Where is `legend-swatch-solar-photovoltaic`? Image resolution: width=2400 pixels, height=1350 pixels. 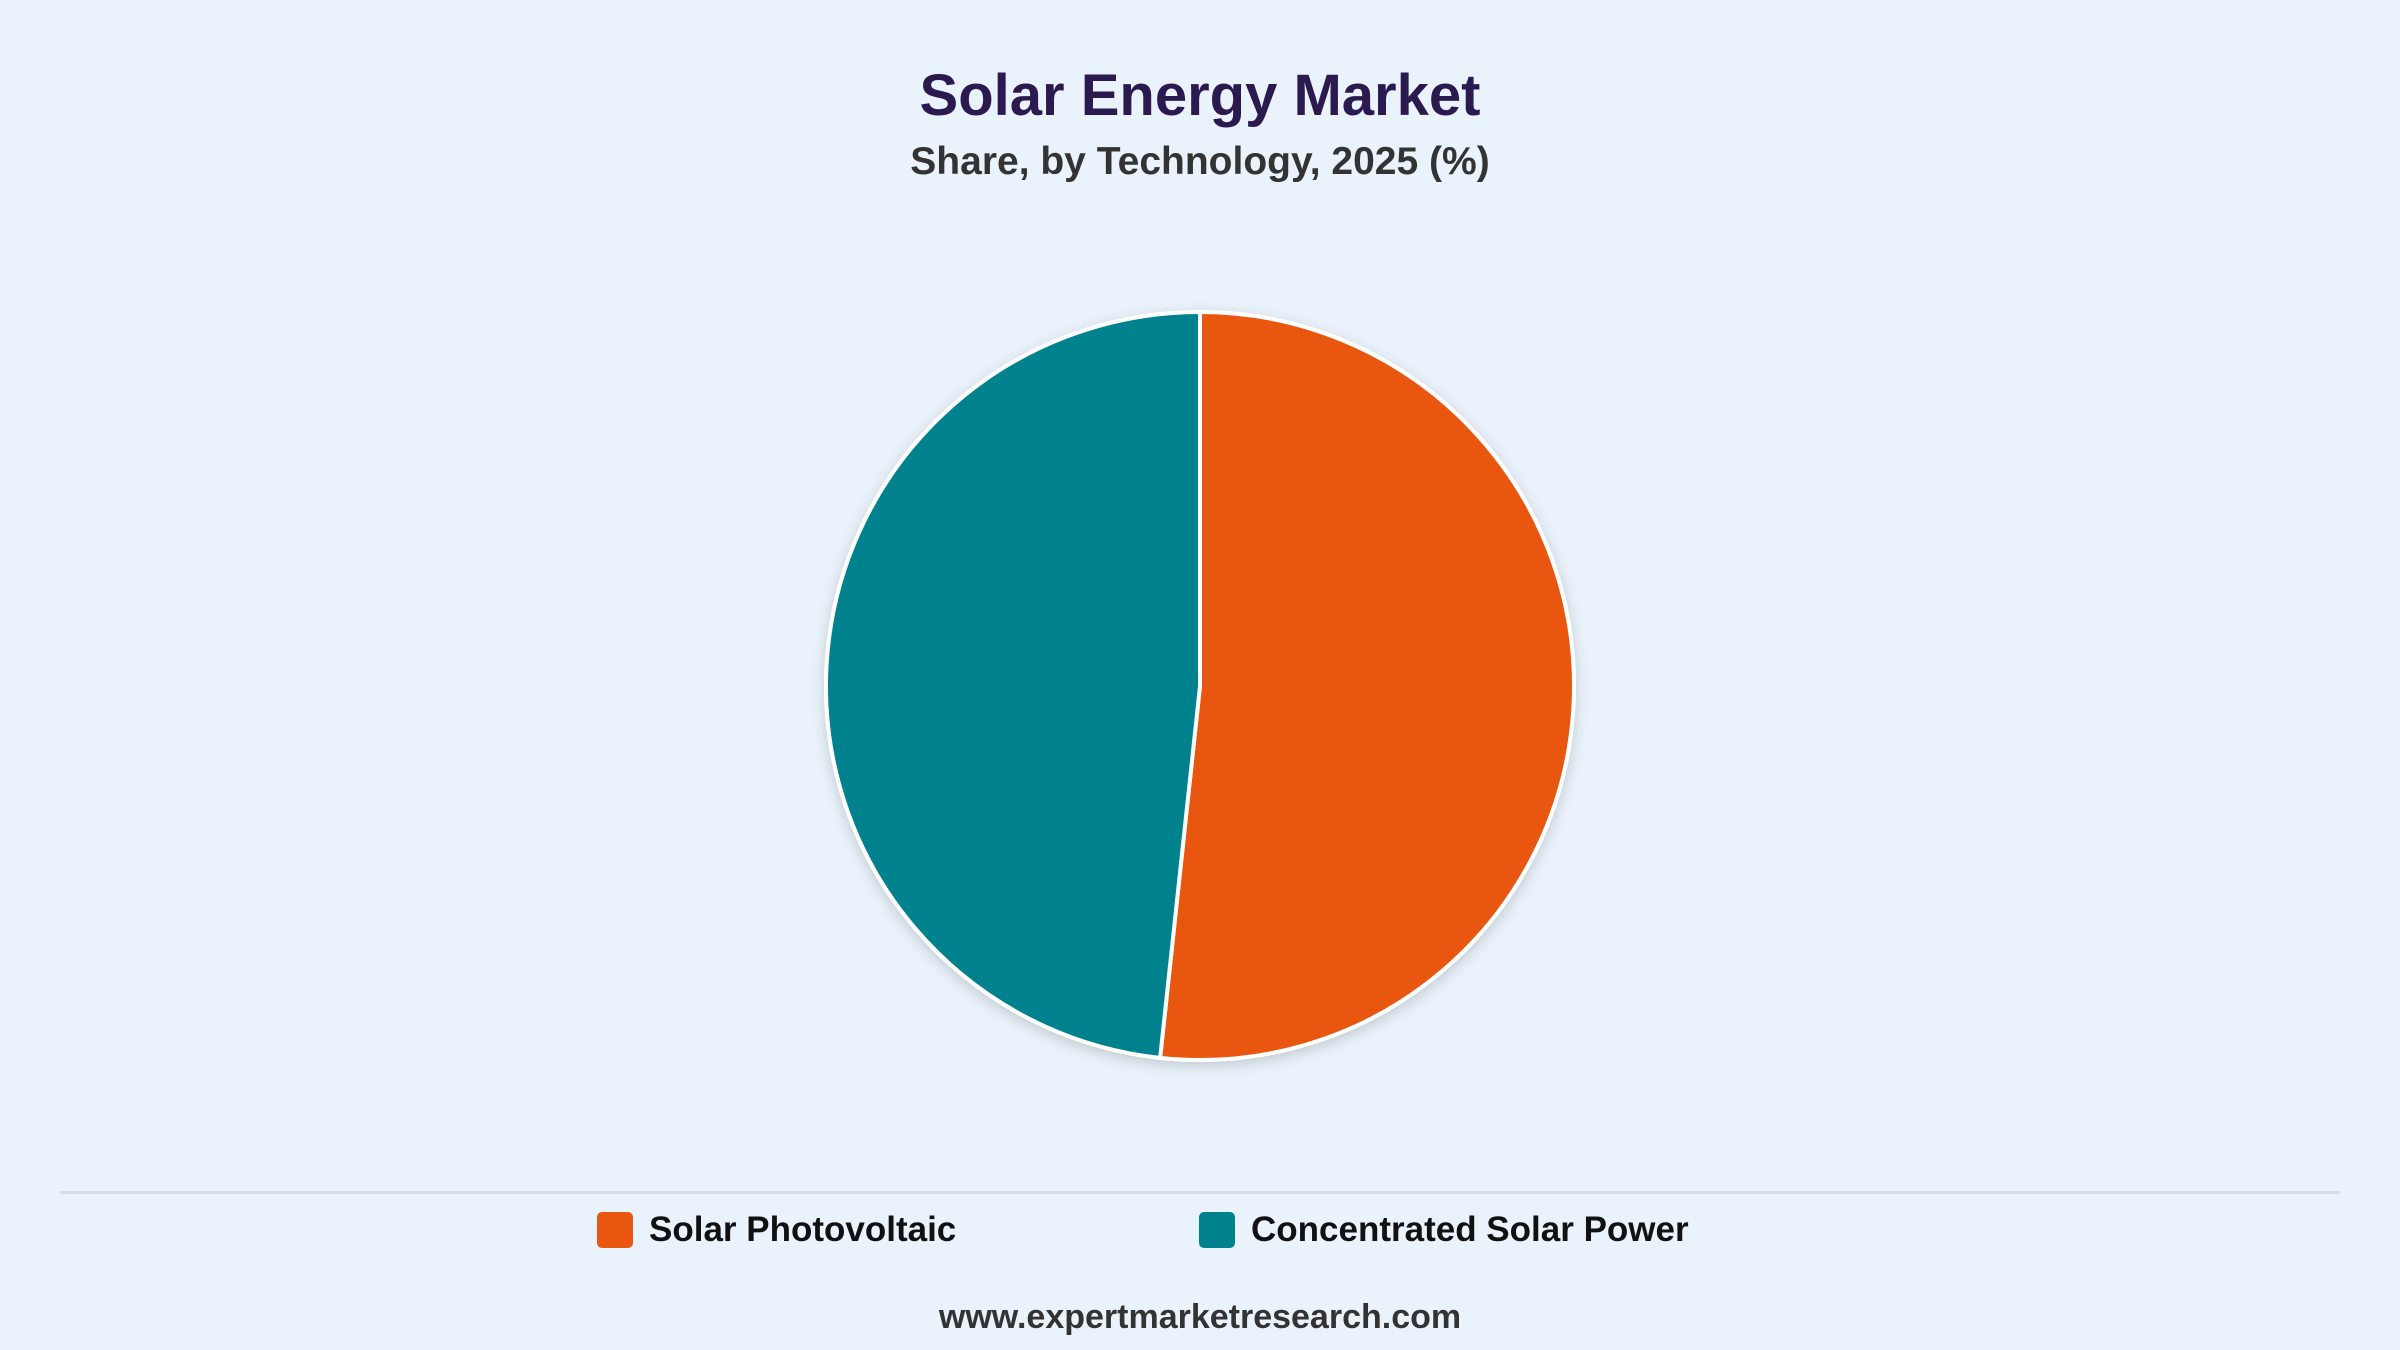
legend-swatch-solar-photovoltaic is located at coordinates (615, 1230).